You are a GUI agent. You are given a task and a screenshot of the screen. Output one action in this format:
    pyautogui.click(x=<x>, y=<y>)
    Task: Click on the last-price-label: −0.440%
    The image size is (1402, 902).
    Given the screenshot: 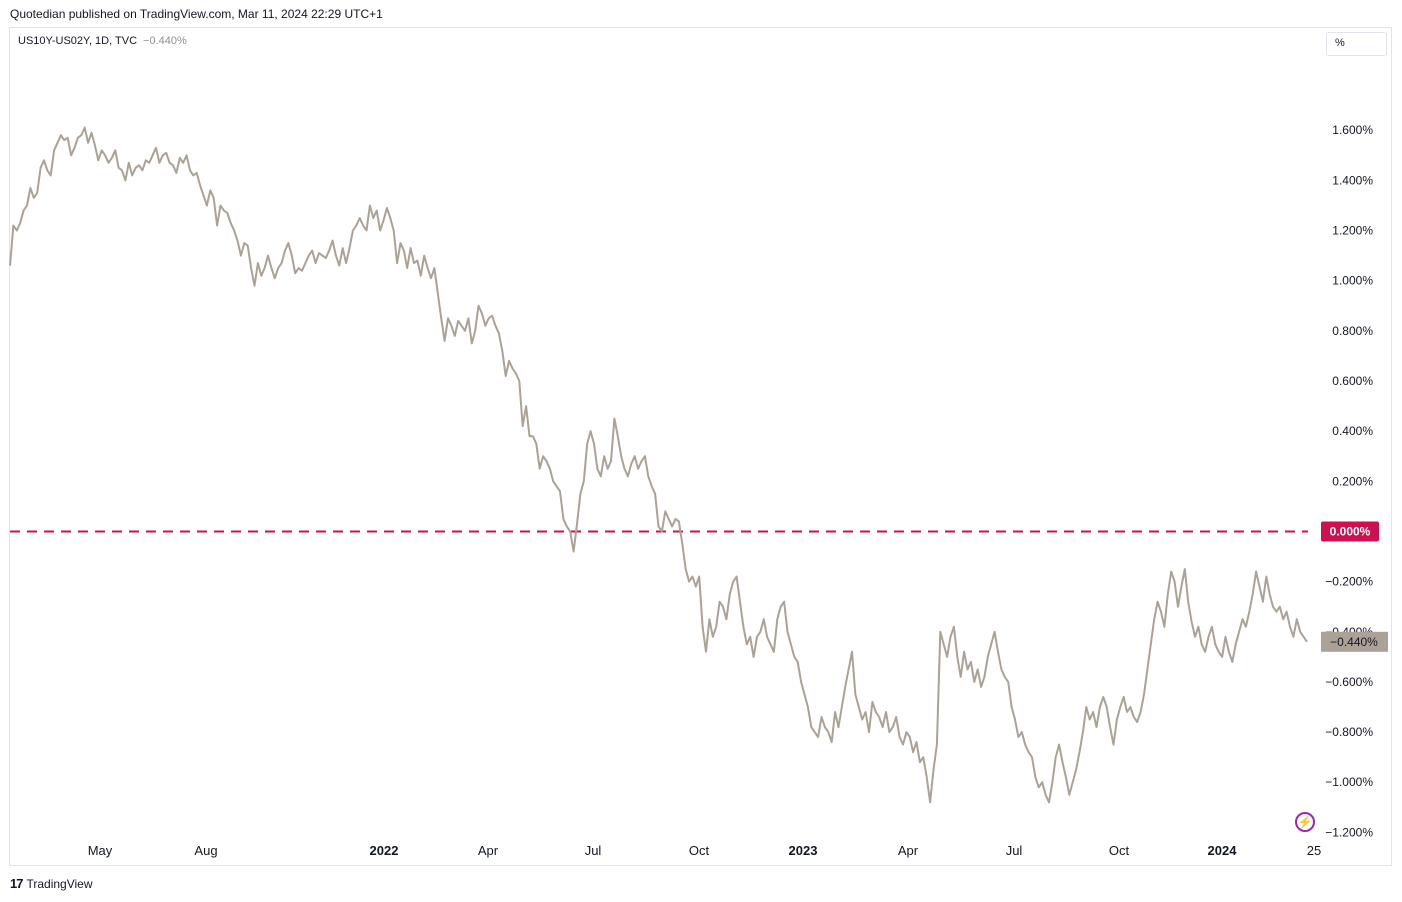 What is the action you would take?
    pyautogui.click(x=1354, y=642)
    